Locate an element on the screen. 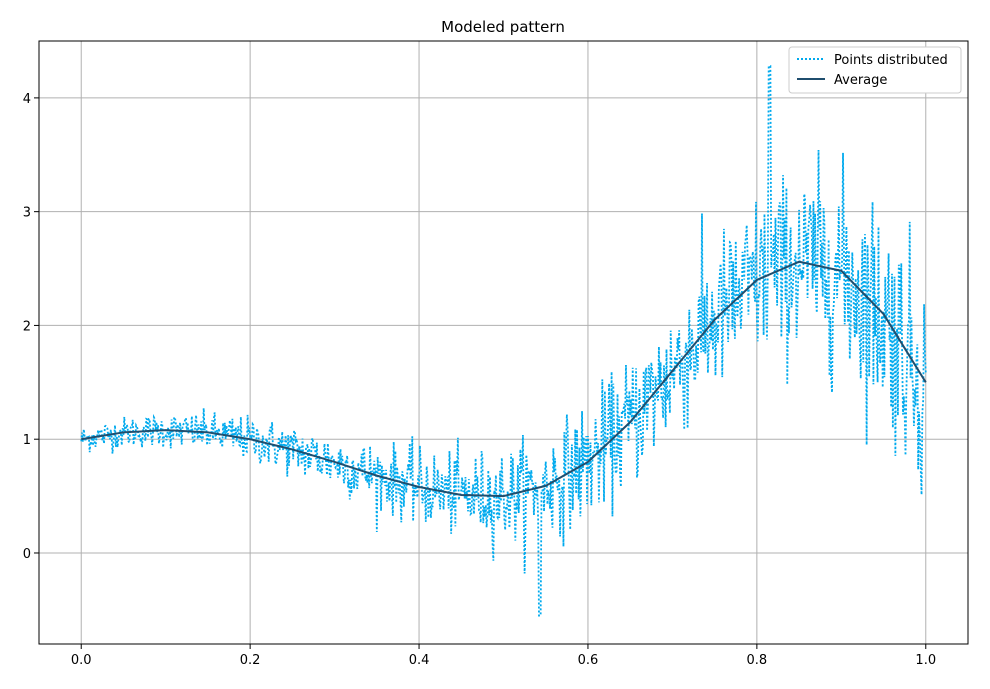  x-axis: 0.0 0.2 0.4 0.6 0.8 1.0 is located at coordinates (503, 656).